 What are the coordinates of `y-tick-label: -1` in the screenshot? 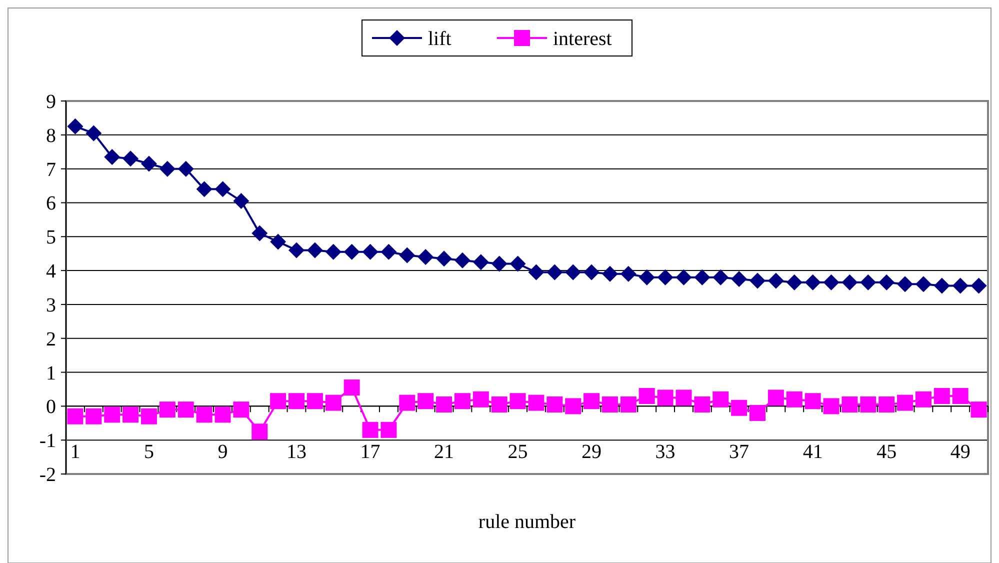 It's located at (47, 441).